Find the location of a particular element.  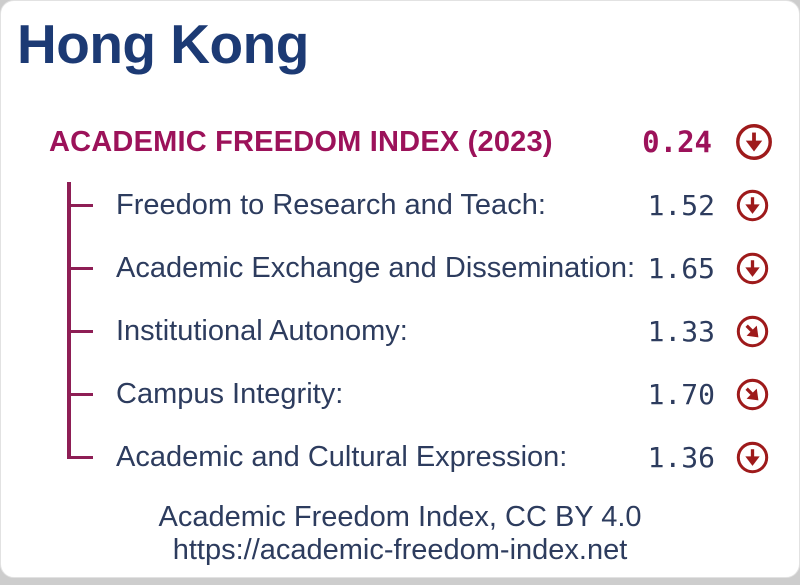

afi-header-value: 0.24 is located at coordinates (677, 142).